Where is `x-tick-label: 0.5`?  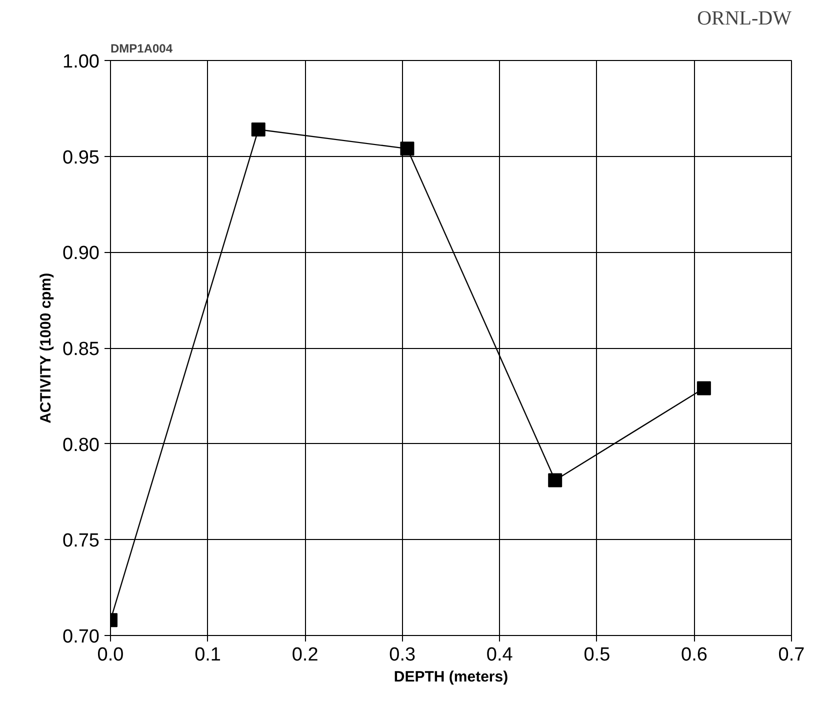 x-tick-label: 0.5 is located at coordinates (597, 655).